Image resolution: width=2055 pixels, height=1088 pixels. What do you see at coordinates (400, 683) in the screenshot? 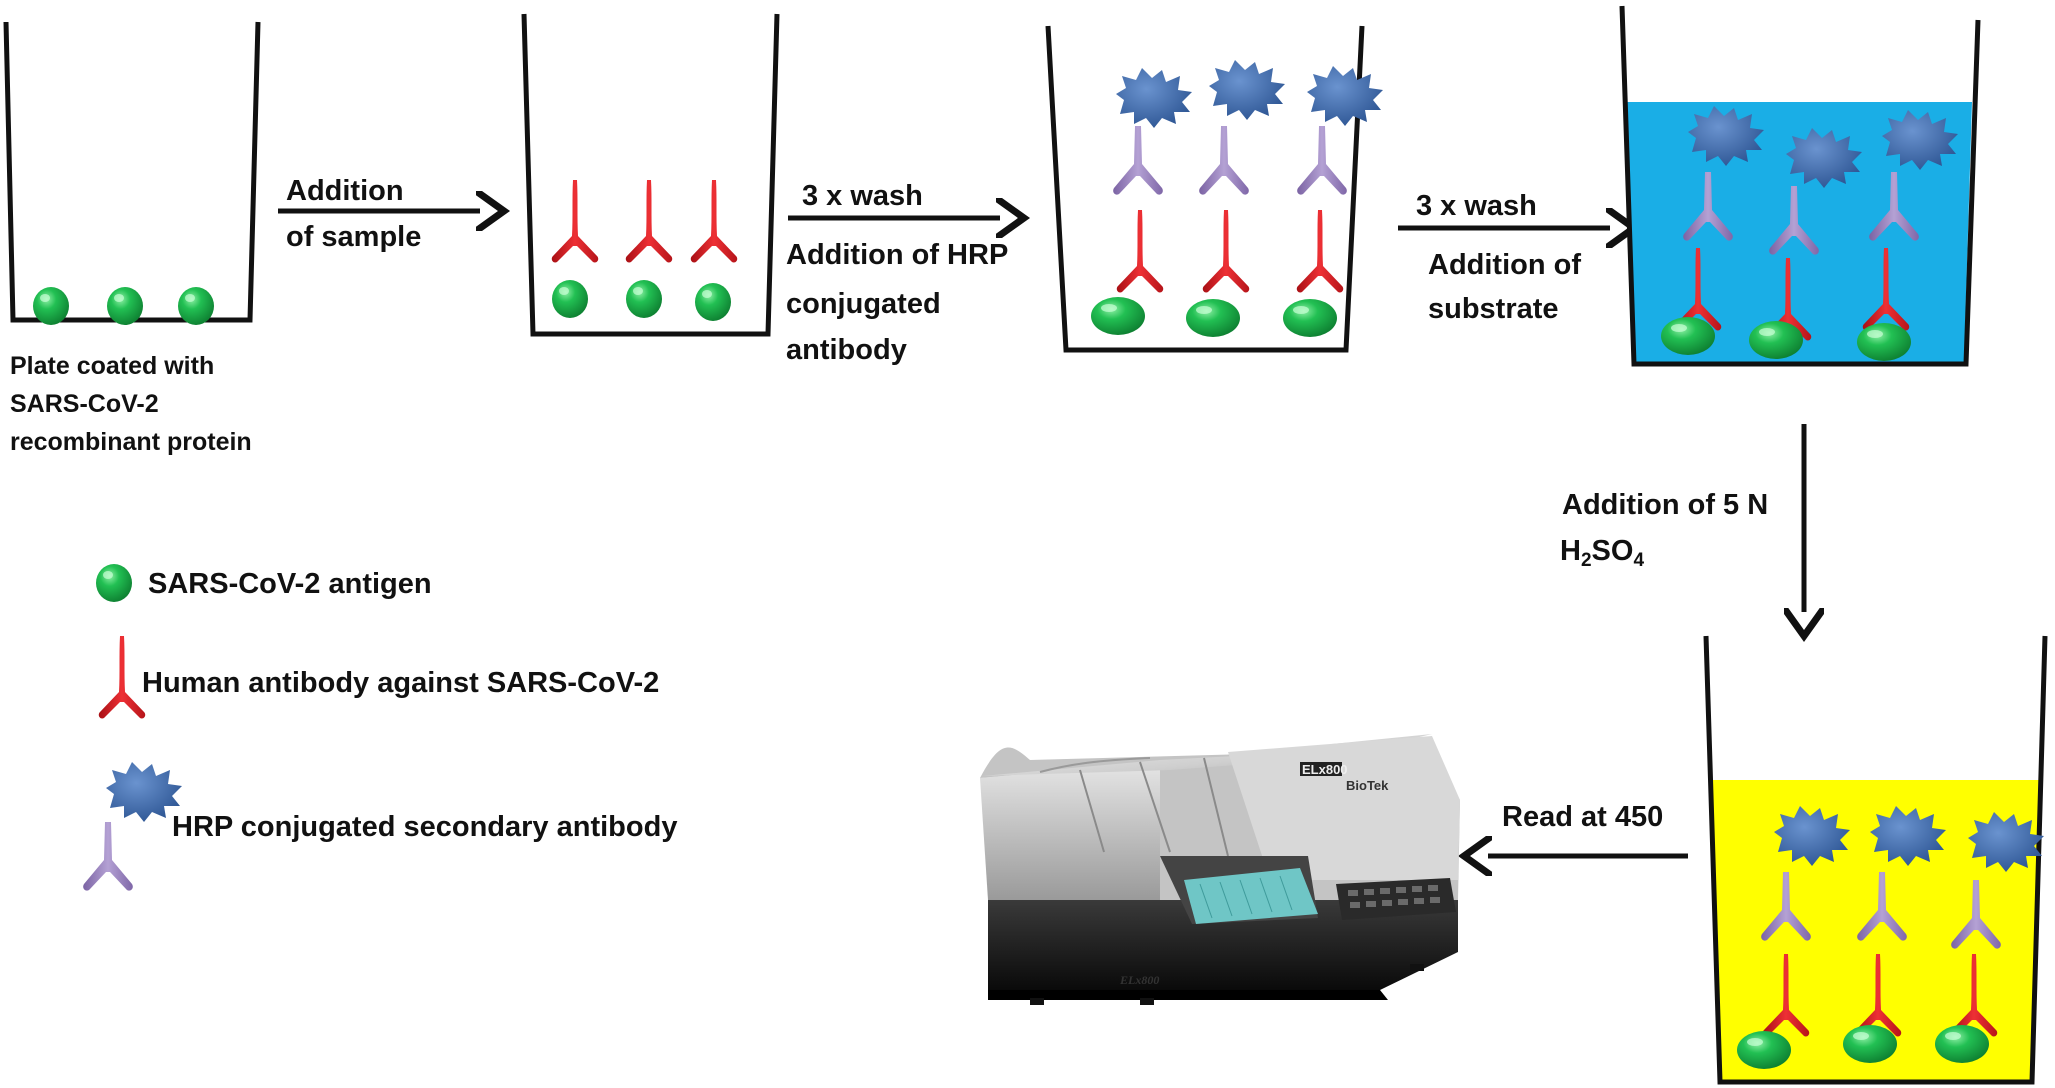
I see `legend-human-antibody-label: Human antibody against SARS-CoV-2` at bounding box center [400, 683].